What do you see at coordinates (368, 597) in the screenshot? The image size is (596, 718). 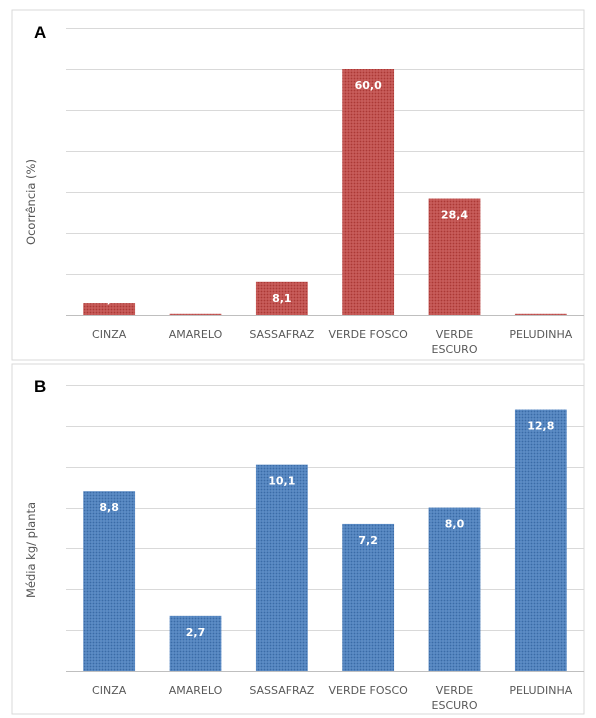 I see `chart-b-bar-verde-fosco` at bounding box center [368, 597].